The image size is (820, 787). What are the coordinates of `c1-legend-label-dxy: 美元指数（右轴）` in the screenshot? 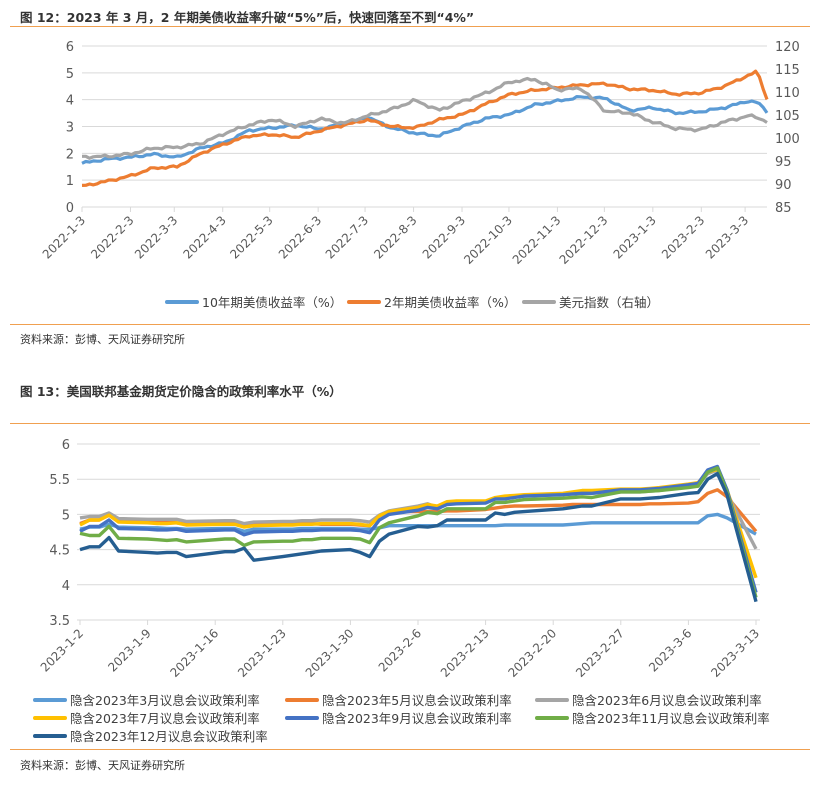 It's located at (609, 302).